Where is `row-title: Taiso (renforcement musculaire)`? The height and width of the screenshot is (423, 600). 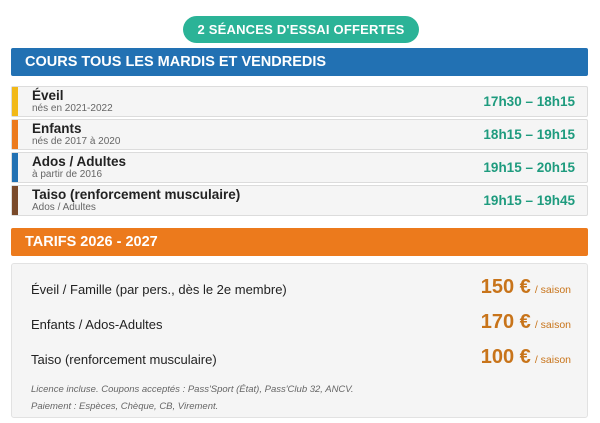 row-title: Taiso (renforcement musculaire) is located at coordinates (136, 194).